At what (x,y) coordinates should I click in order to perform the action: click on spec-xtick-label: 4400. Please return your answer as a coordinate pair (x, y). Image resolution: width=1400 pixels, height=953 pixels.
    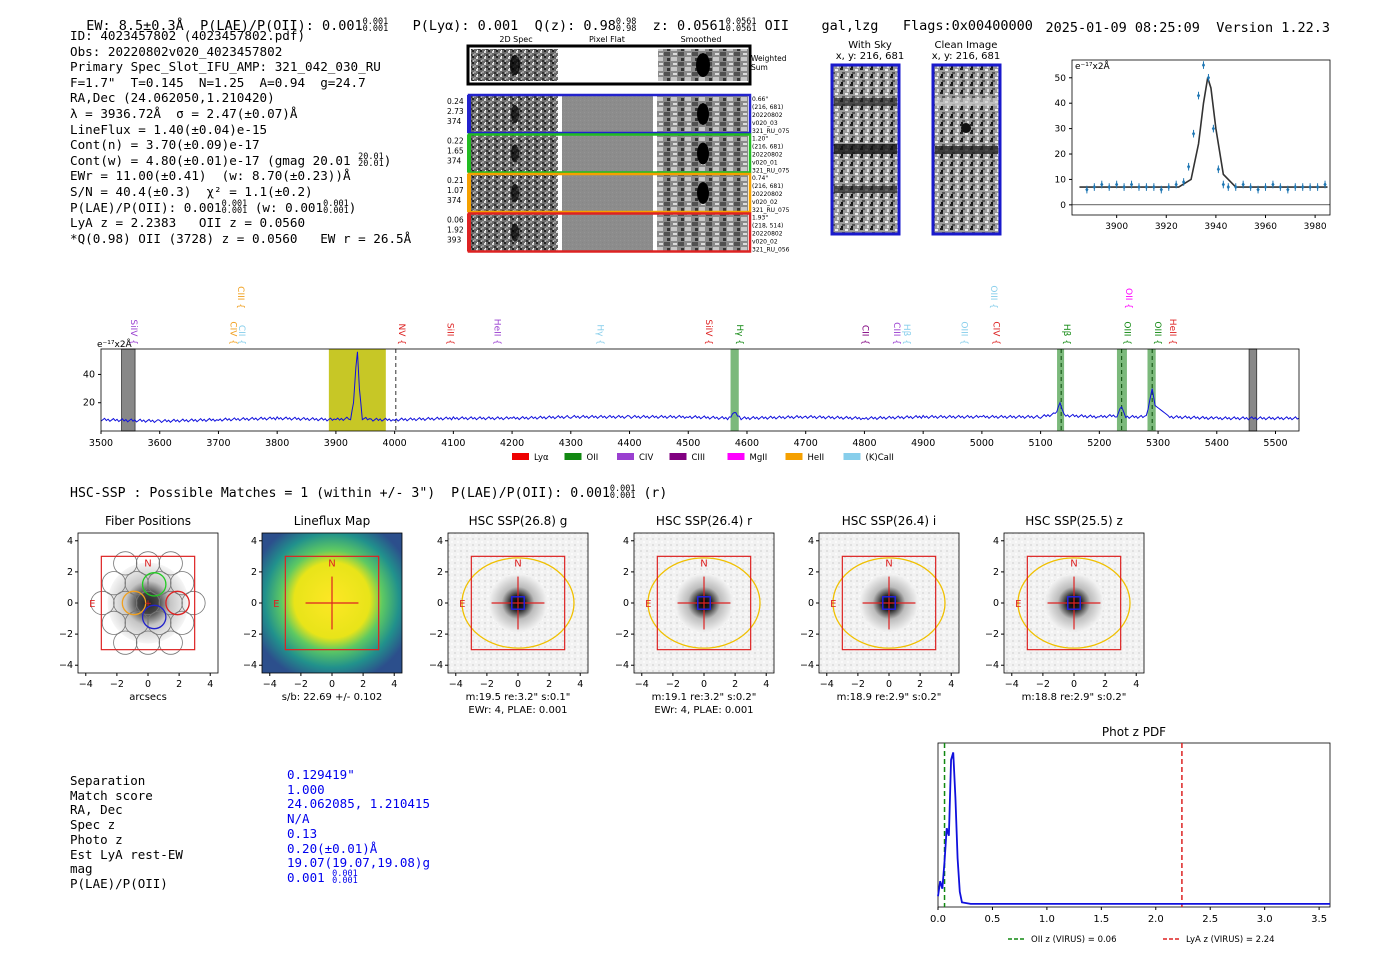
    Looking at the image, I should click on (629, 443).